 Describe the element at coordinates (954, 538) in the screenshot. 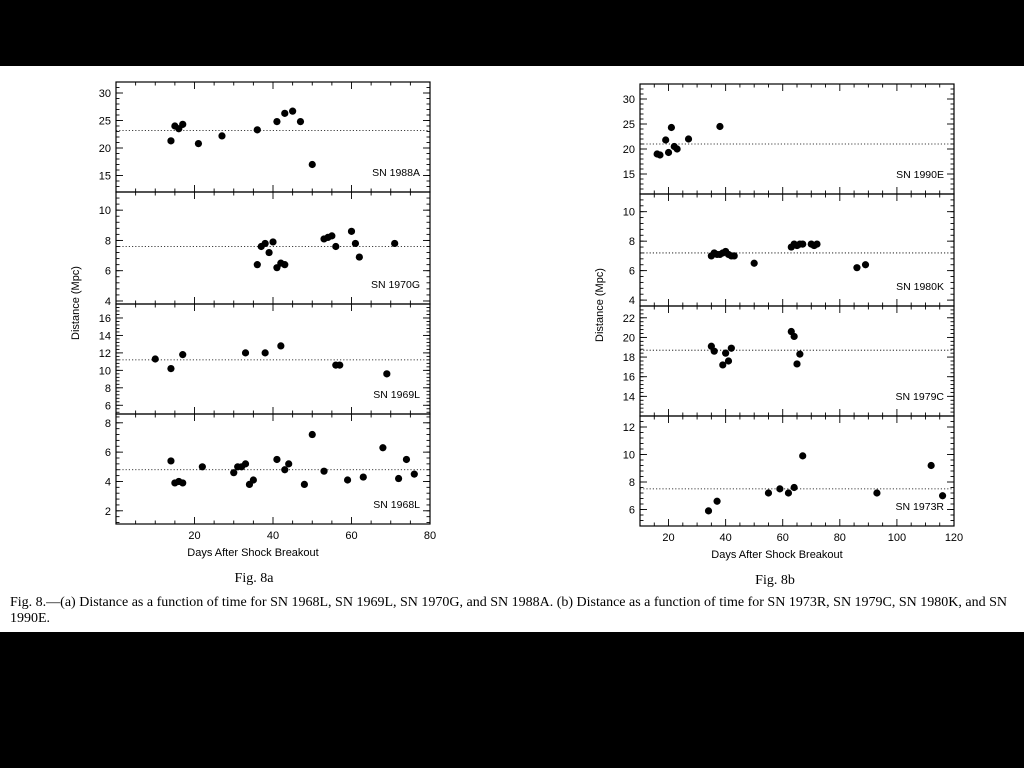

I see `x-tick-label: 120` at that location.